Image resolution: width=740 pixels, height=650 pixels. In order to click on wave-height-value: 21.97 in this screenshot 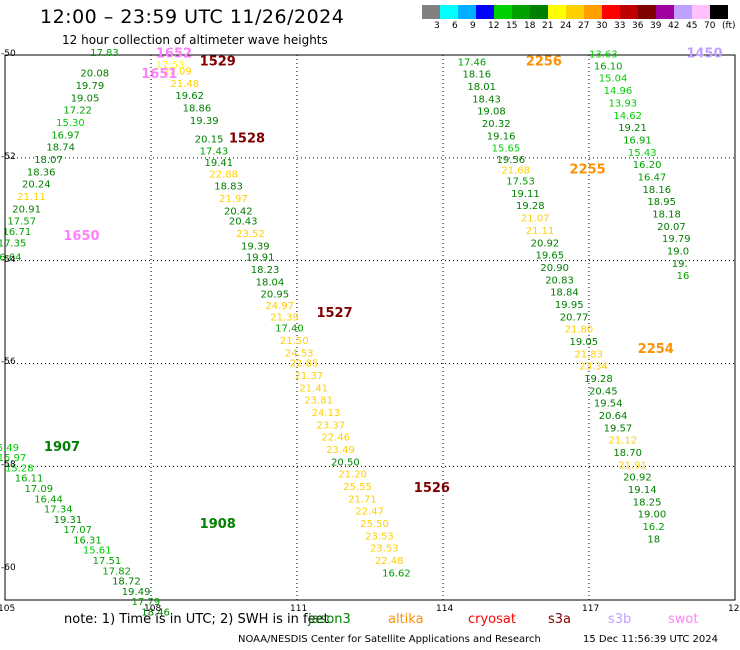, I will do `click(233, 199)`.